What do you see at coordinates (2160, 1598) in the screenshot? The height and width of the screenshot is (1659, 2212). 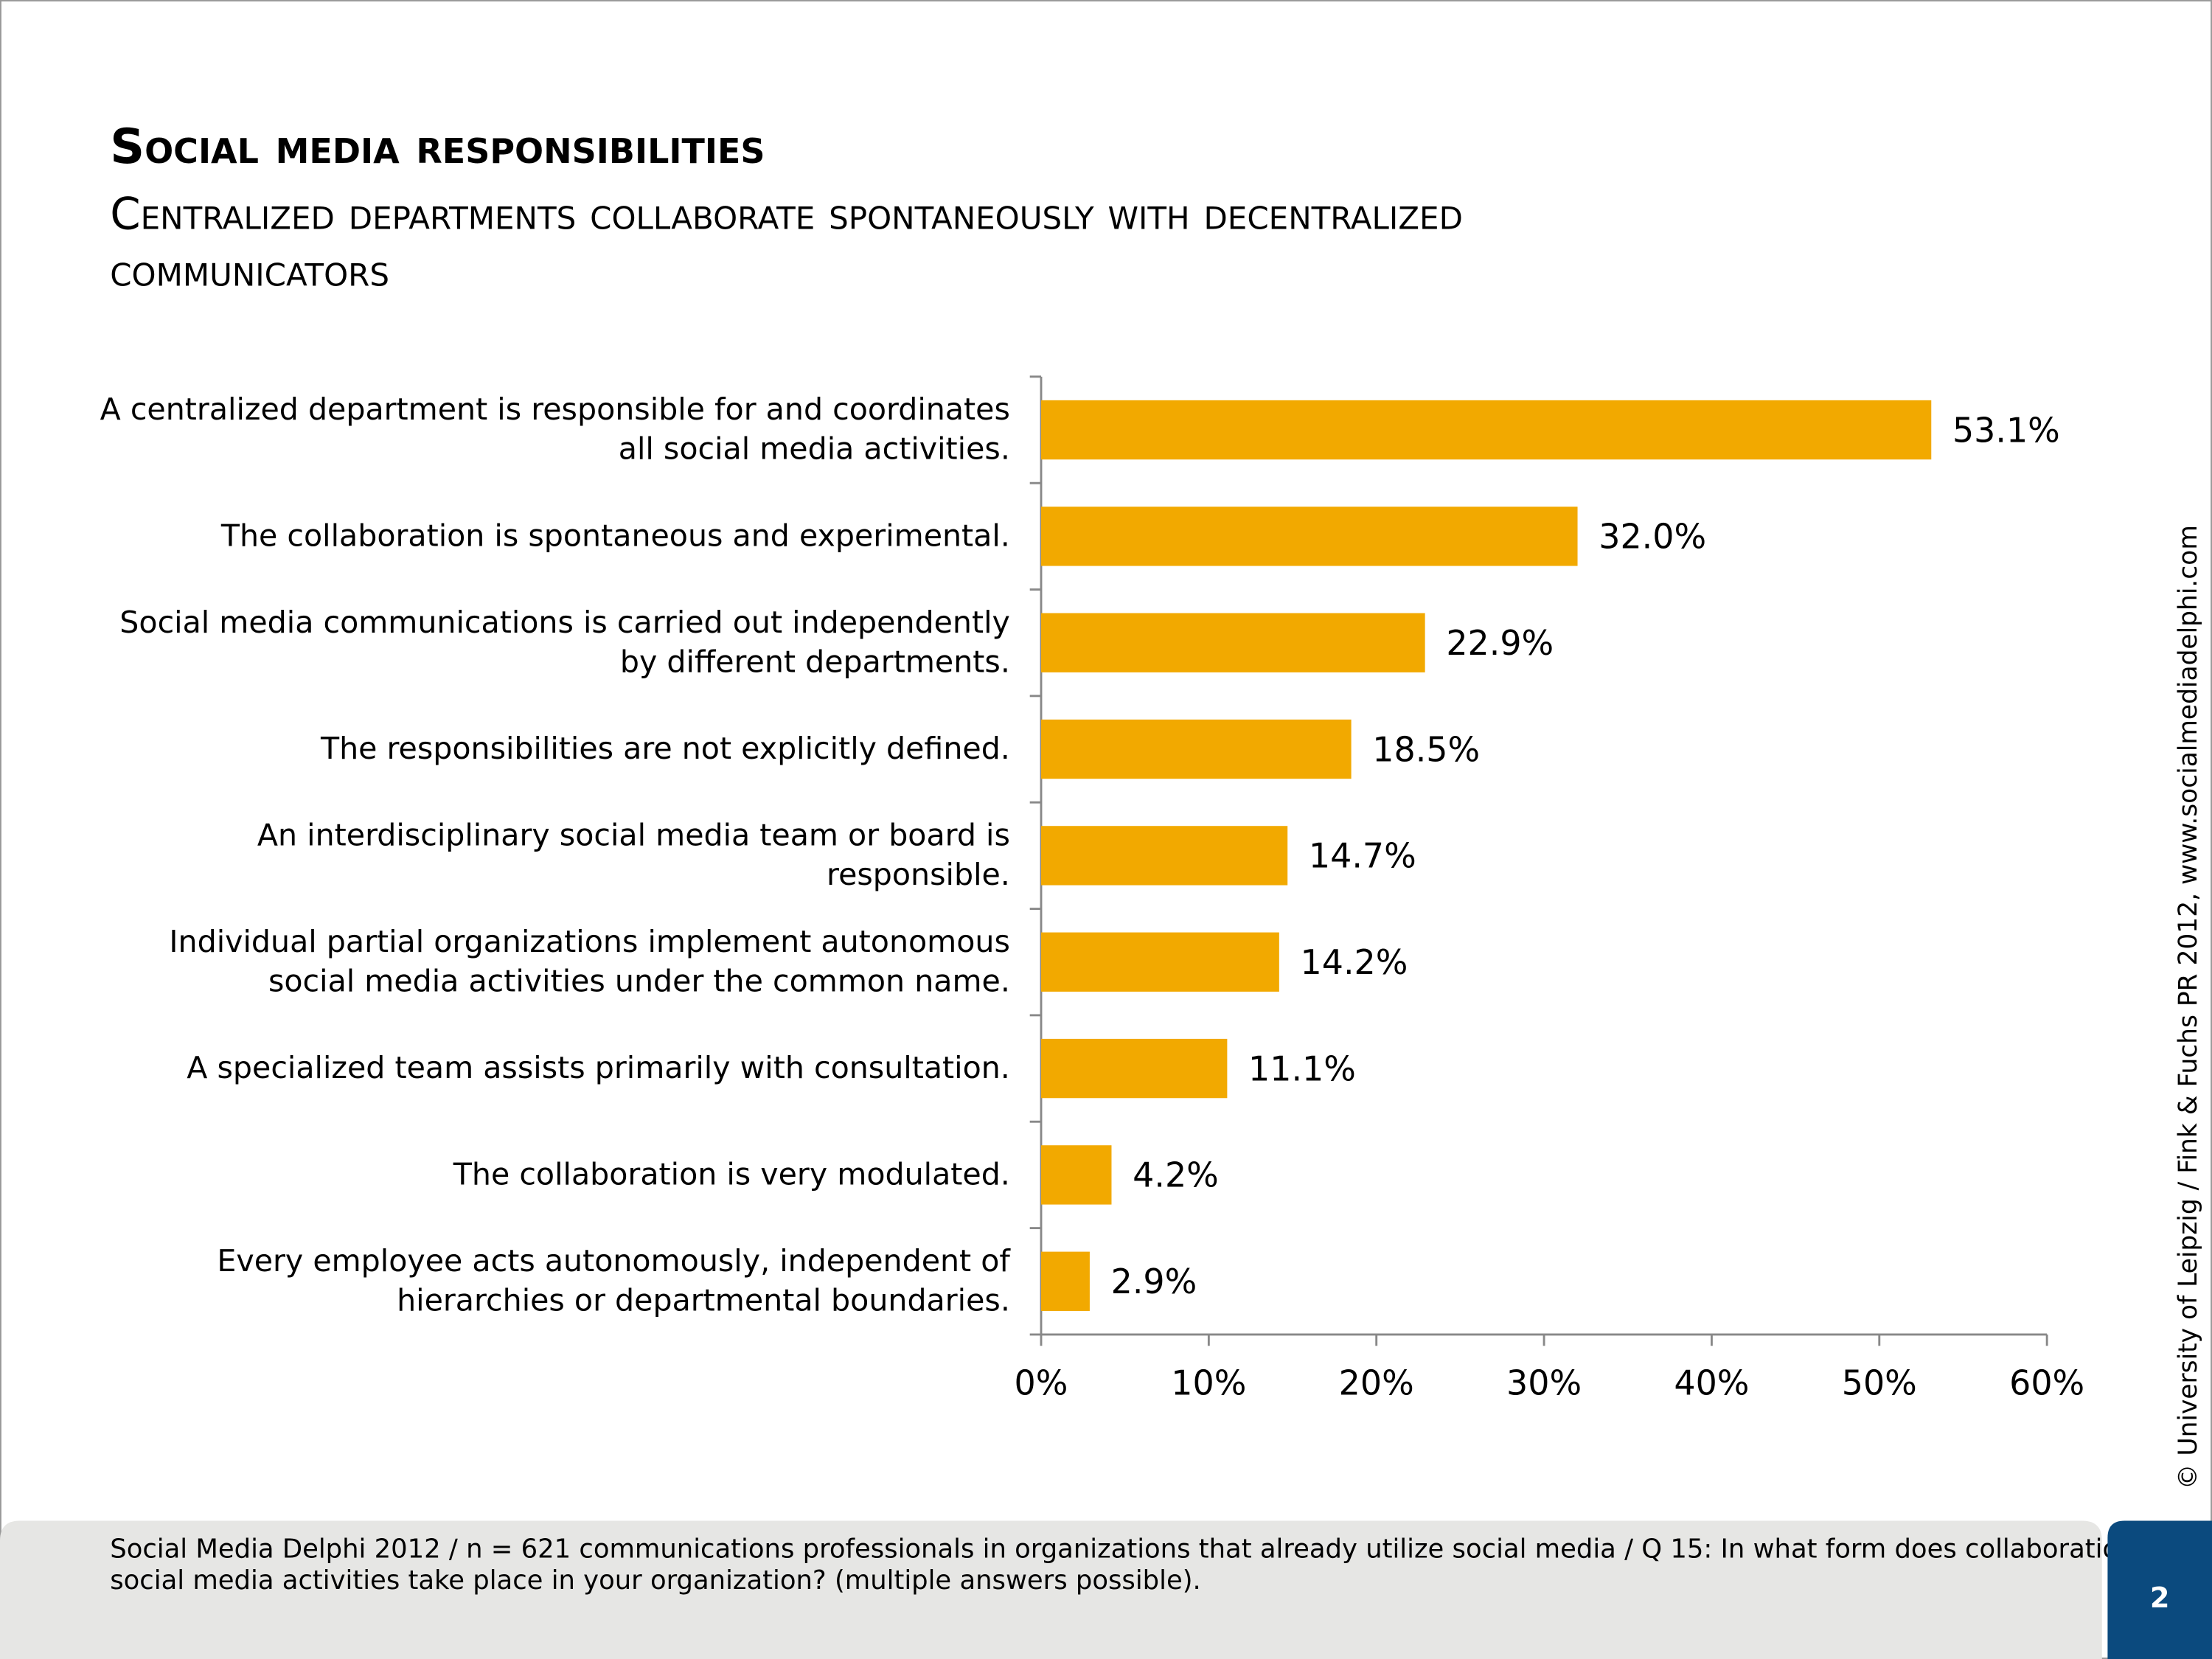 I see `page-number: 2` at bounding box center [2160, 1598].